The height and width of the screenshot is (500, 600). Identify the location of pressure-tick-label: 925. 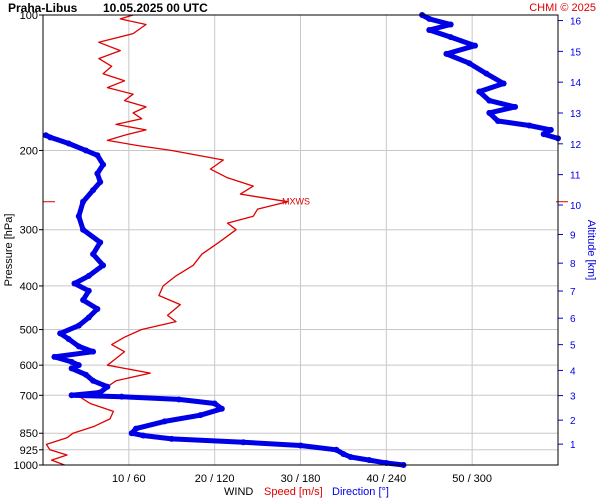
(29, 451).